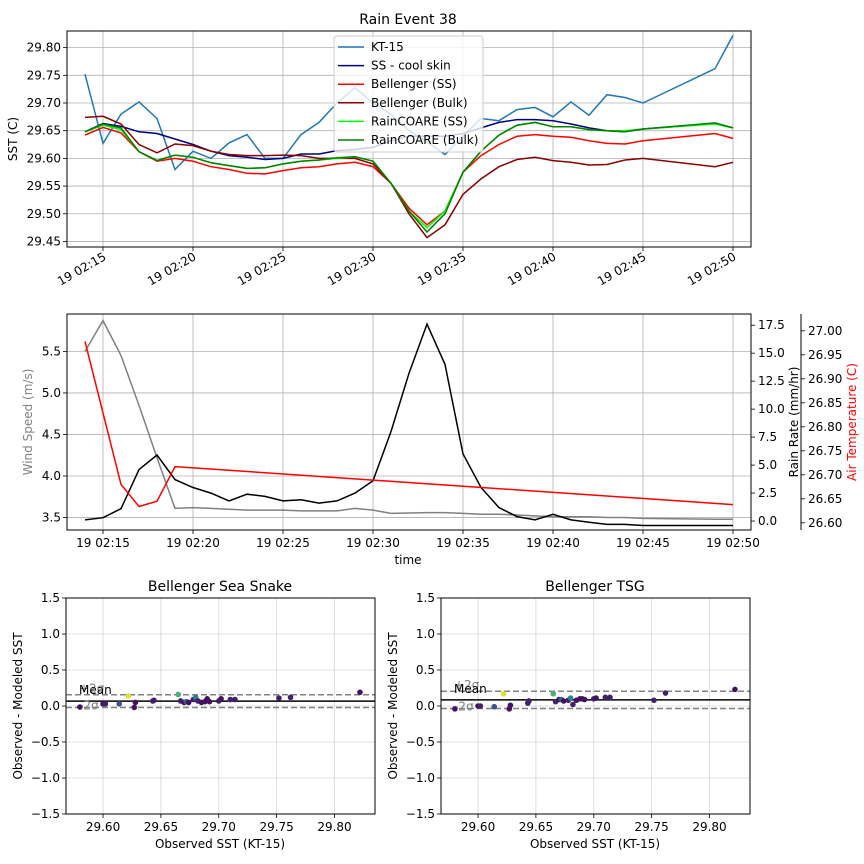  What do you see at coordinates (44, 48) in the screenshot?
I see `p1-ytick-label: 29.80` at bounding box center [44, 48].